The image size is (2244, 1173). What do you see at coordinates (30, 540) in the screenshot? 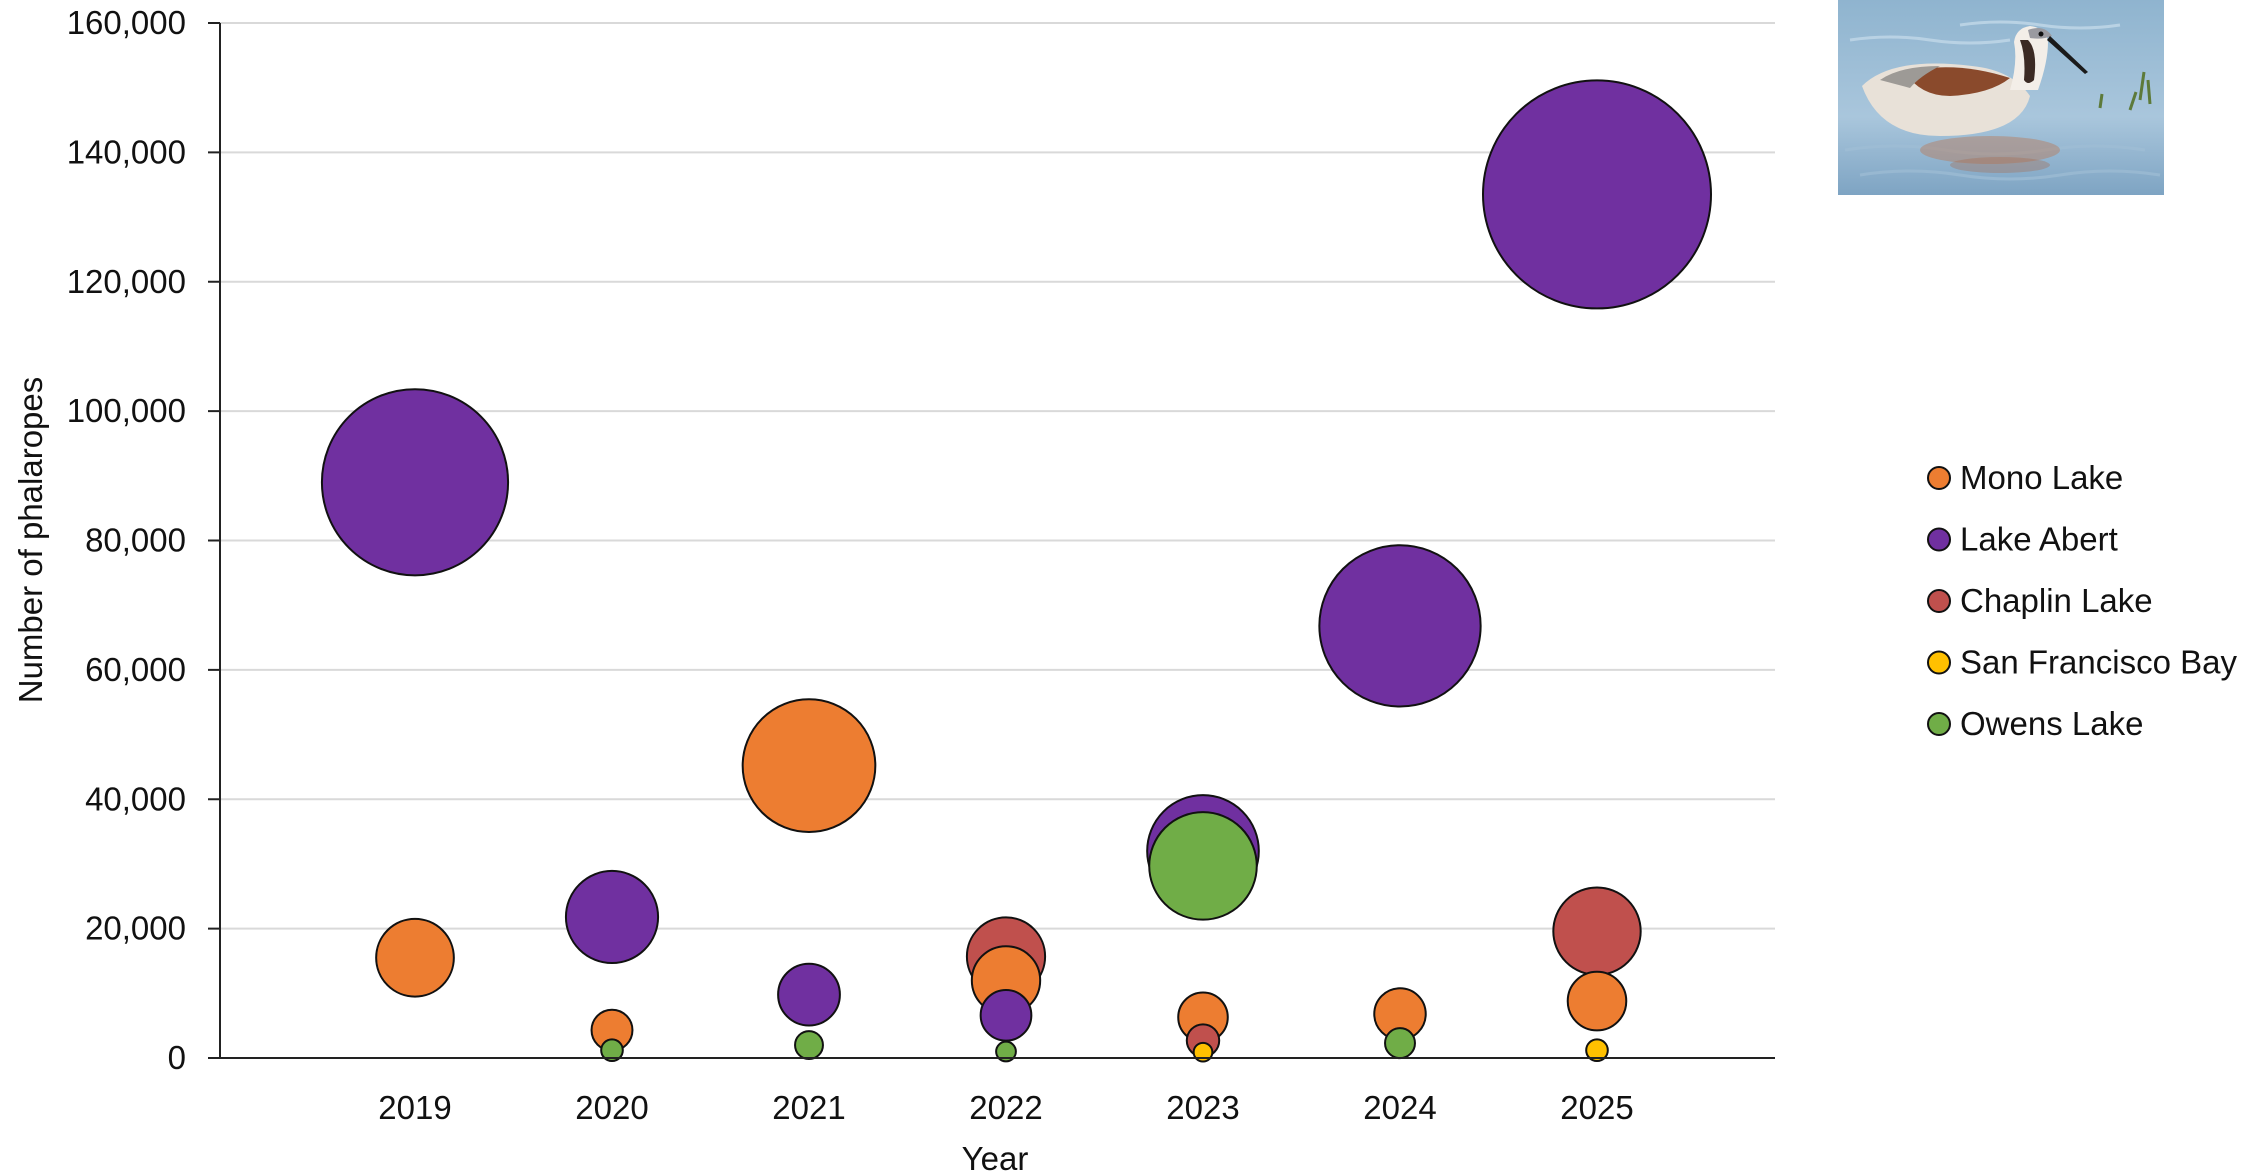
I see `y-axis-title: Number of phalaropes` at bounding box center [30, 540].